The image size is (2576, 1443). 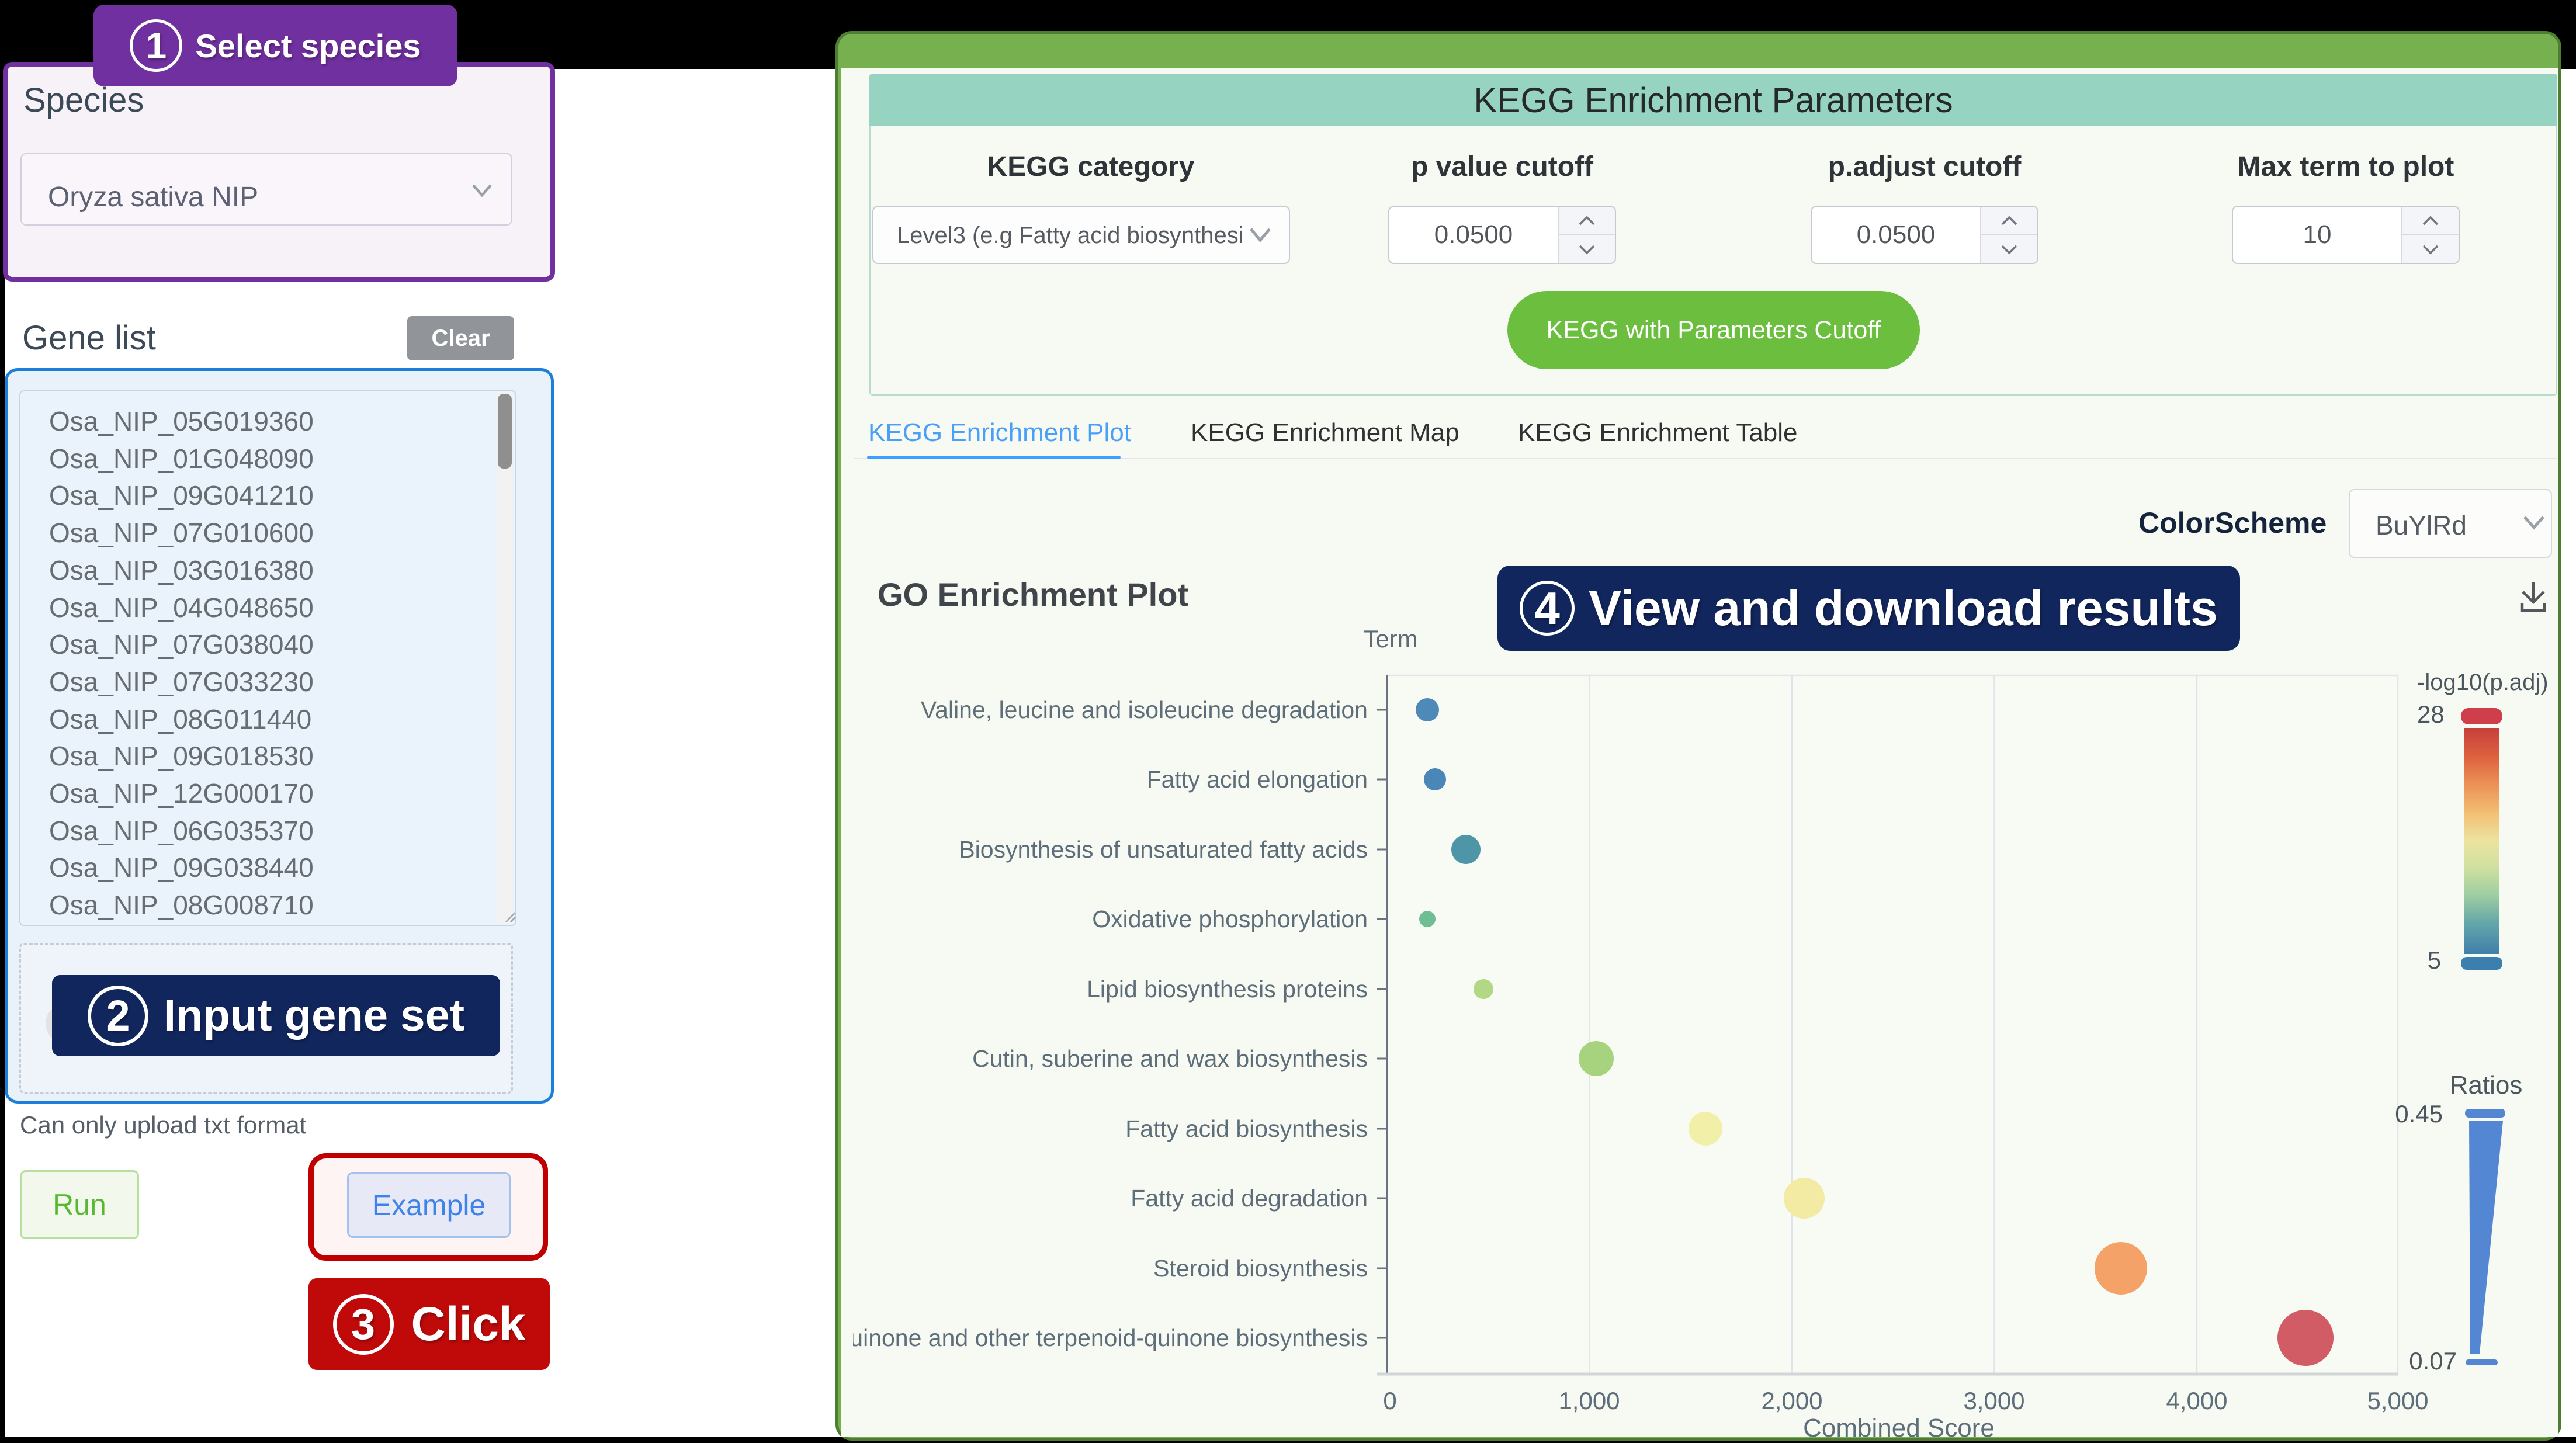 I want to click on svg-text: 5, so click(x=2434, y=960).